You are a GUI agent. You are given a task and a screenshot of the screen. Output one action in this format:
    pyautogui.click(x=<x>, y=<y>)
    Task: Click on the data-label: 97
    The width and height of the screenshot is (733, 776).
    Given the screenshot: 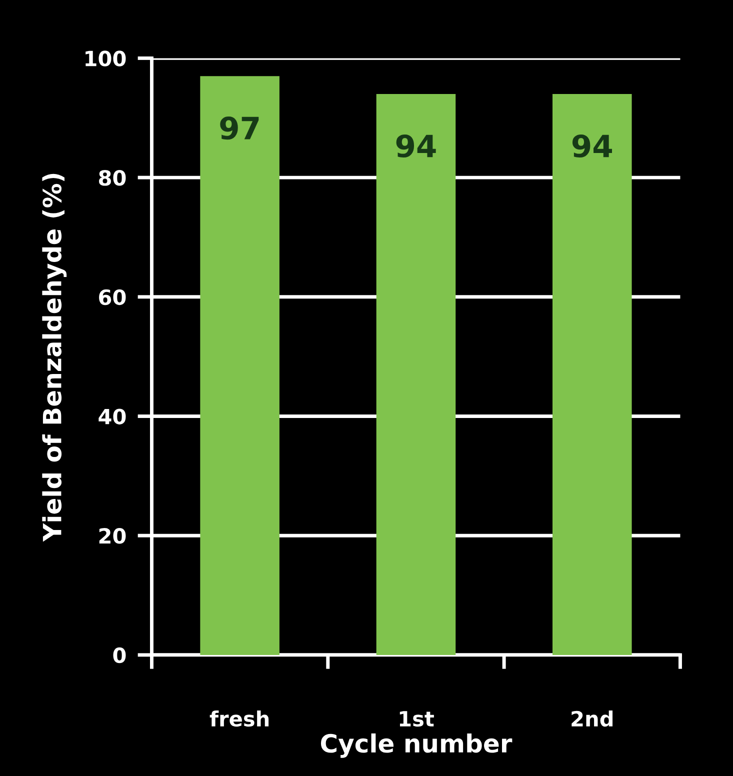 What is the action you would take?
    pyautogui.click(x=239, y=128)
    